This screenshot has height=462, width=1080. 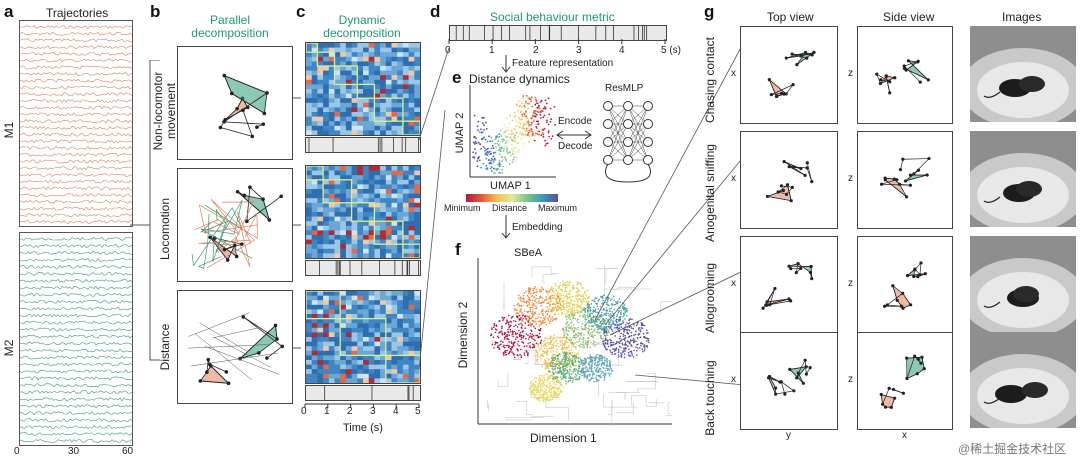 What do you see at coordinates (165, 347) in the screenshot?
I see `panel-b-row-distance: Distance` at bounding box center [165, 347].